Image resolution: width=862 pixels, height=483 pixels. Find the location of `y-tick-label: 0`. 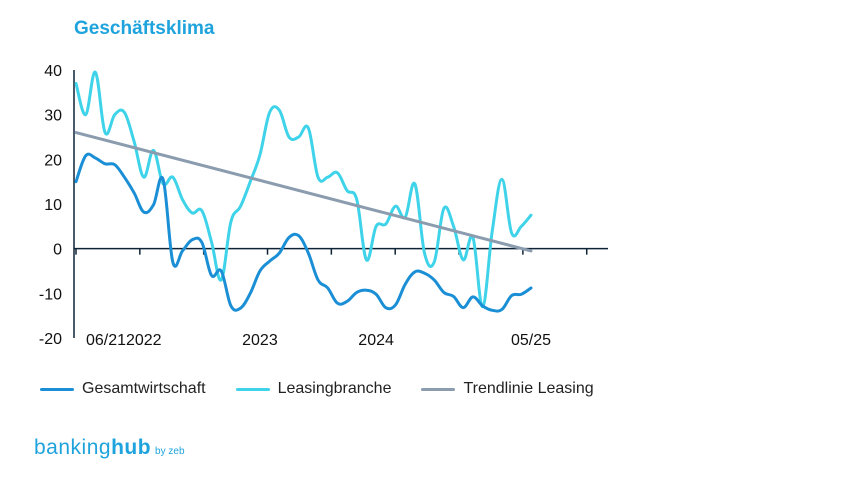

y-tick-label: 0 is located at coordinates (57, 250).